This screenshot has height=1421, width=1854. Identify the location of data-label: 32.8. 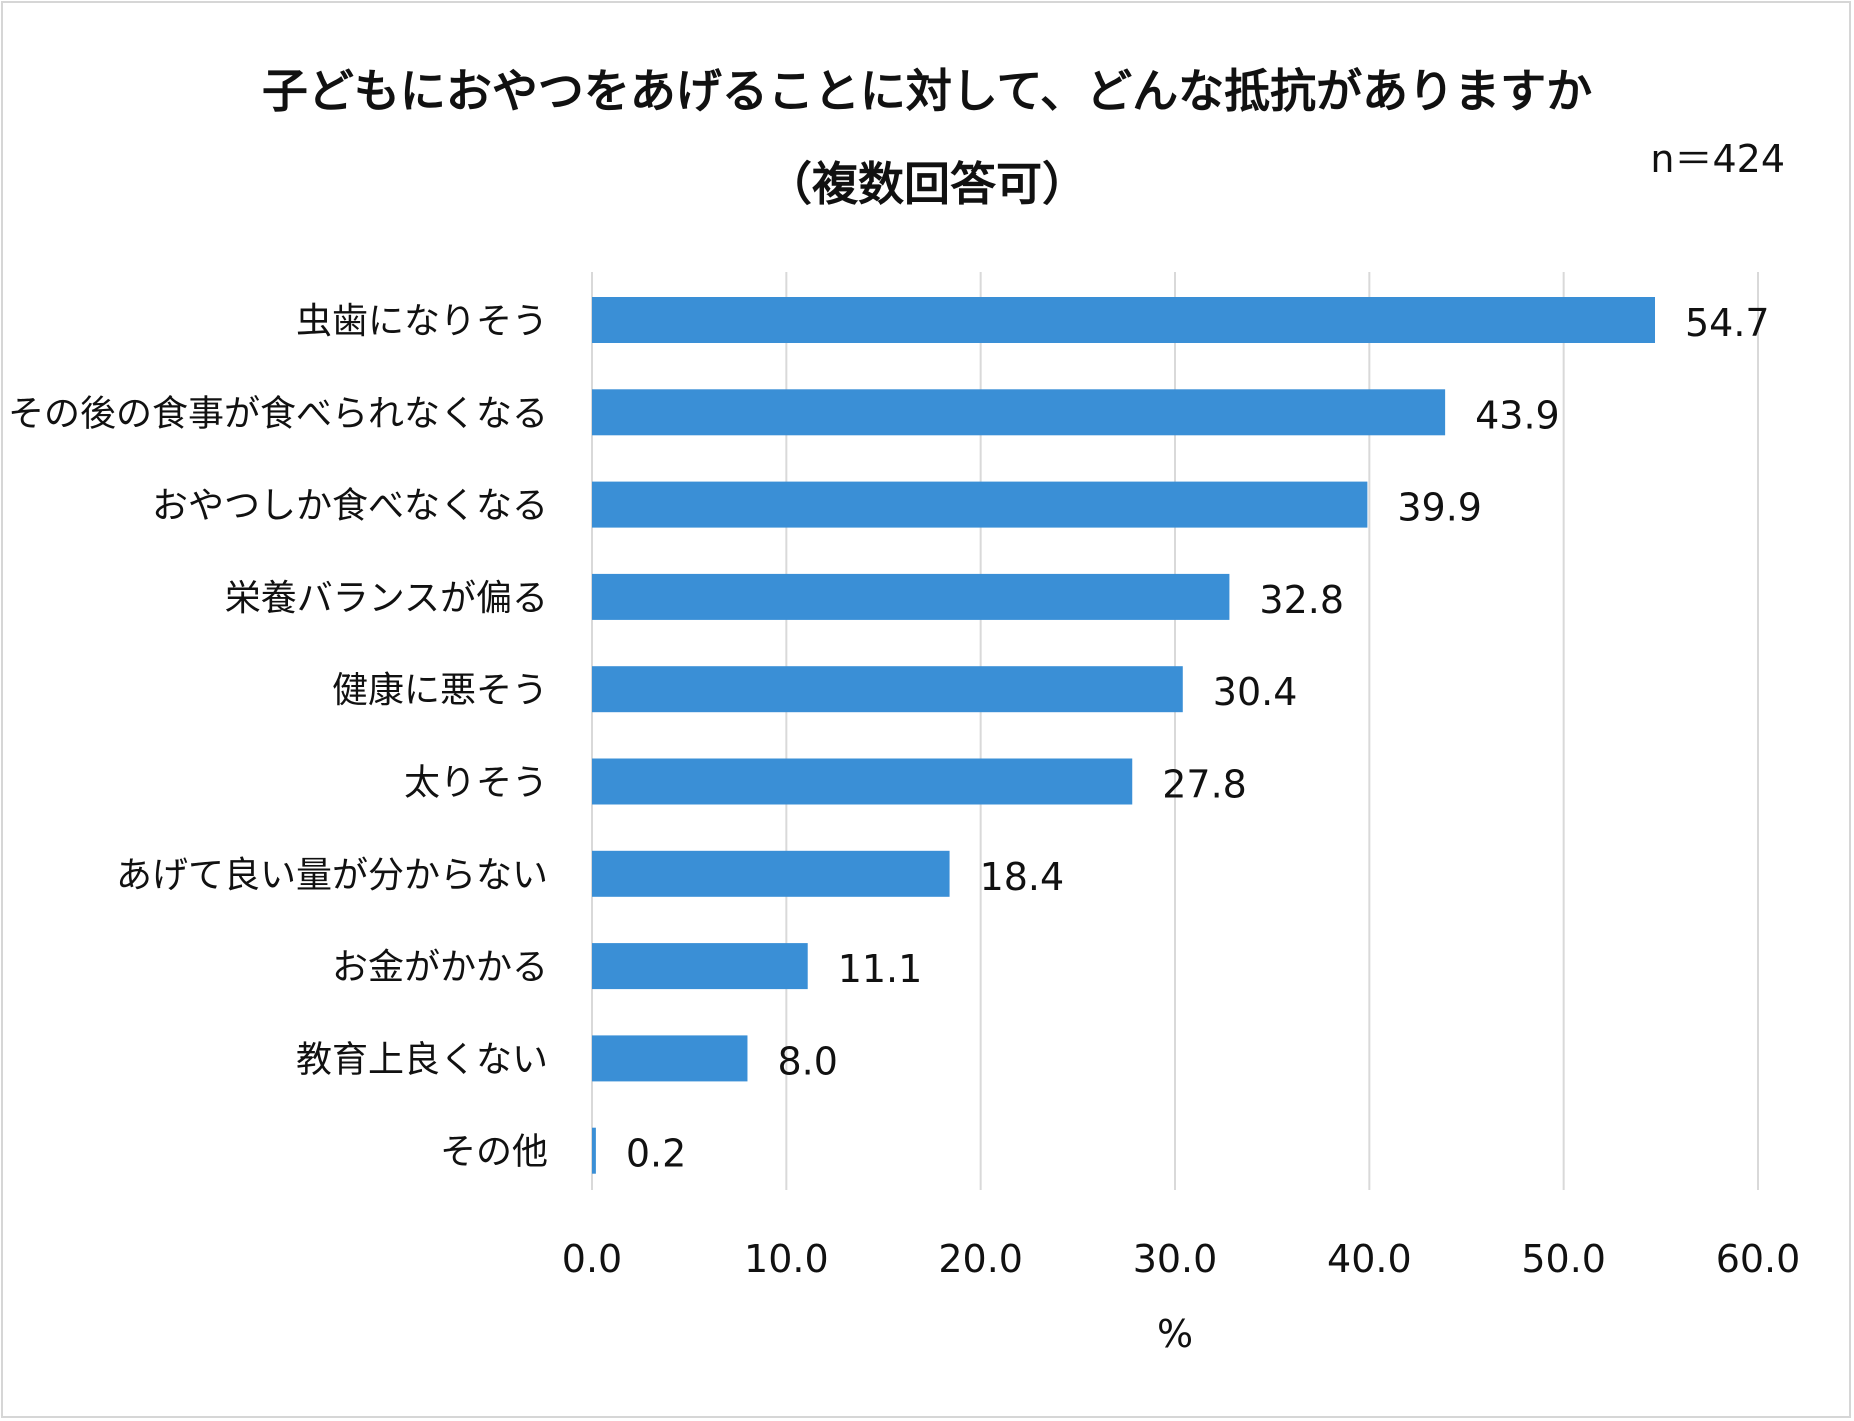
(1301, 600).